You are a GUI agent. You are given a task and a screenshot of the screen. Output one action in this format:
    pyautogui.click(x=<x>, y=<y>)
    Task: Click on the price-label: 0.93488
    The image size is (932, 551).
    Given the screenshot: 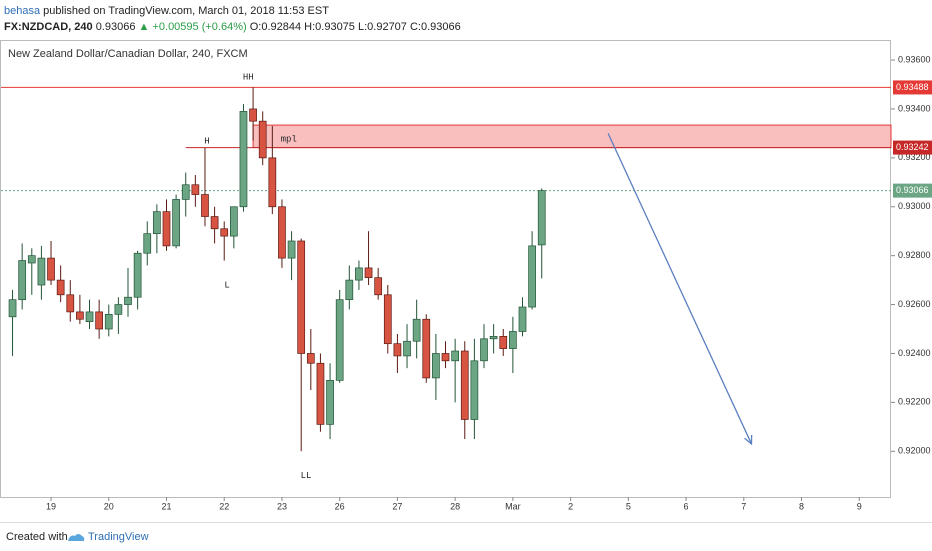 What is the action you would take?
    pyautogui.click(x=912, y=87)
    